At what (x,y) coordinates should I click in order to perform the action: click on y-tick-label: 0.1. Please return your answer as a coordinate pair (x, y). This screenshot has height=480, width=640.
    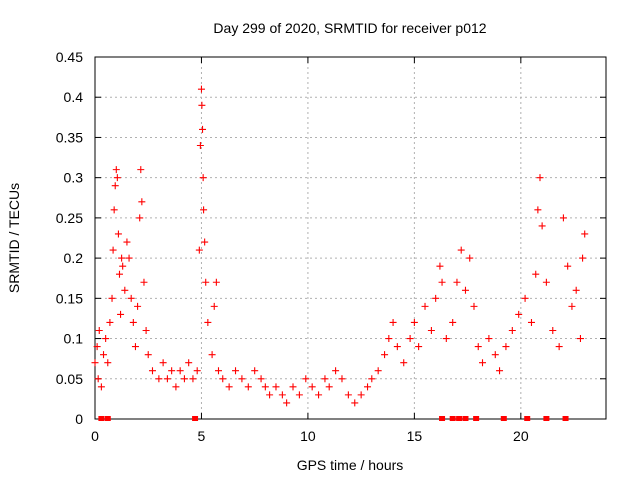
    Looking at the image, I should click on (74, 339).